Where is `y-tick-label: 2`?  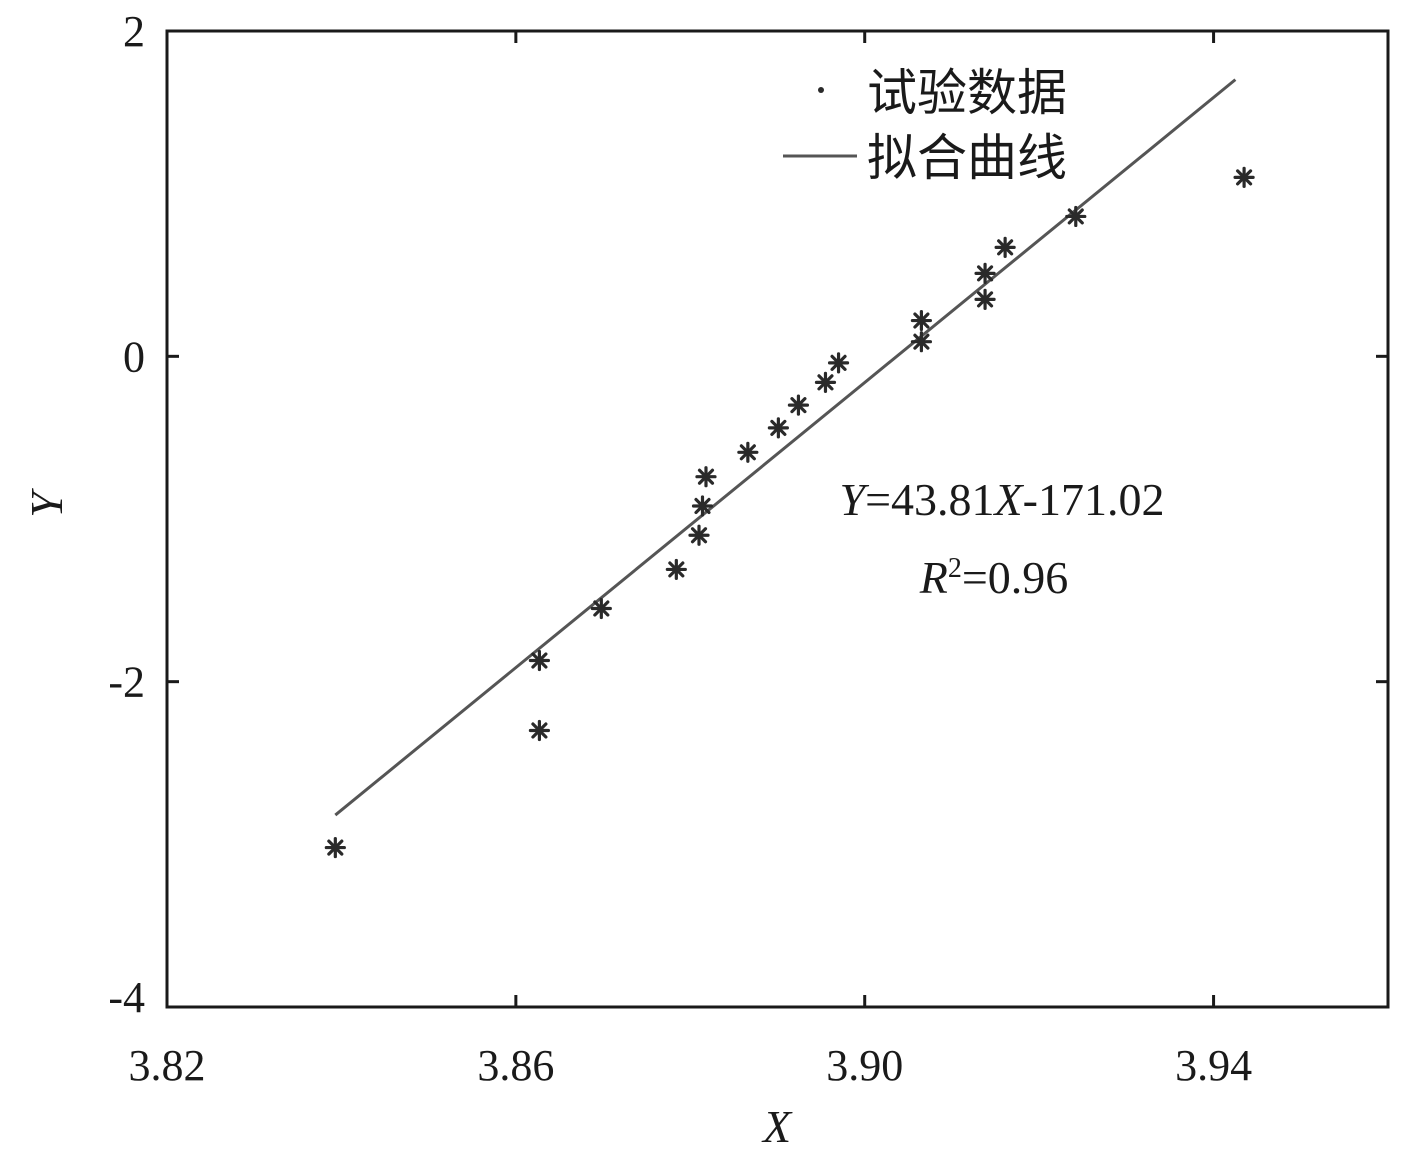 y-tick-label: 2 is located at coordinates (134, 31).